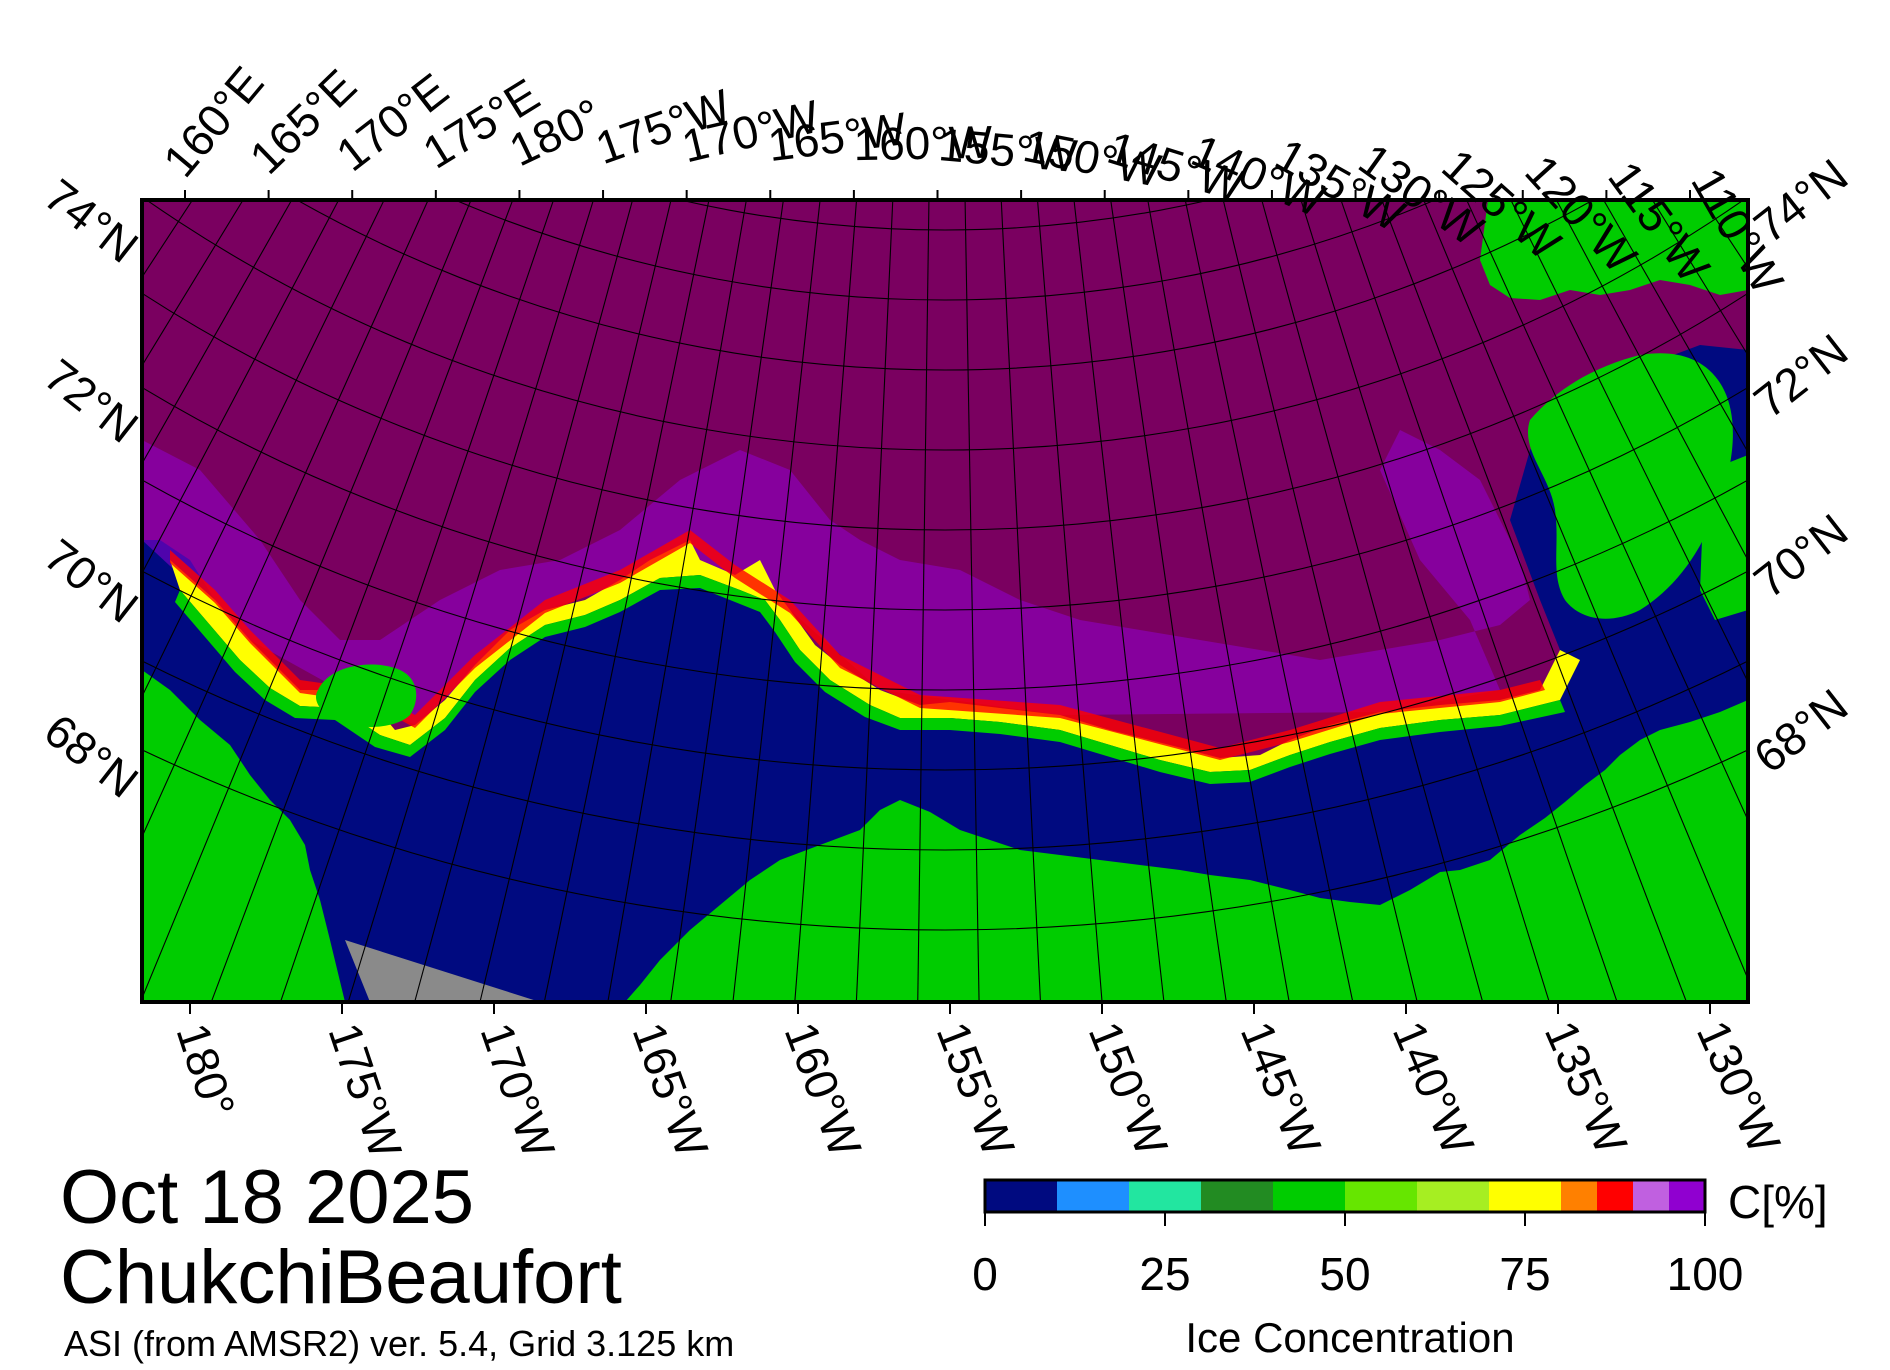 This screenshot has width=1890, height=1370. I want to click on left-latitude-labels: 74°N 72°N 70°N 68°N, so click(91, 488).